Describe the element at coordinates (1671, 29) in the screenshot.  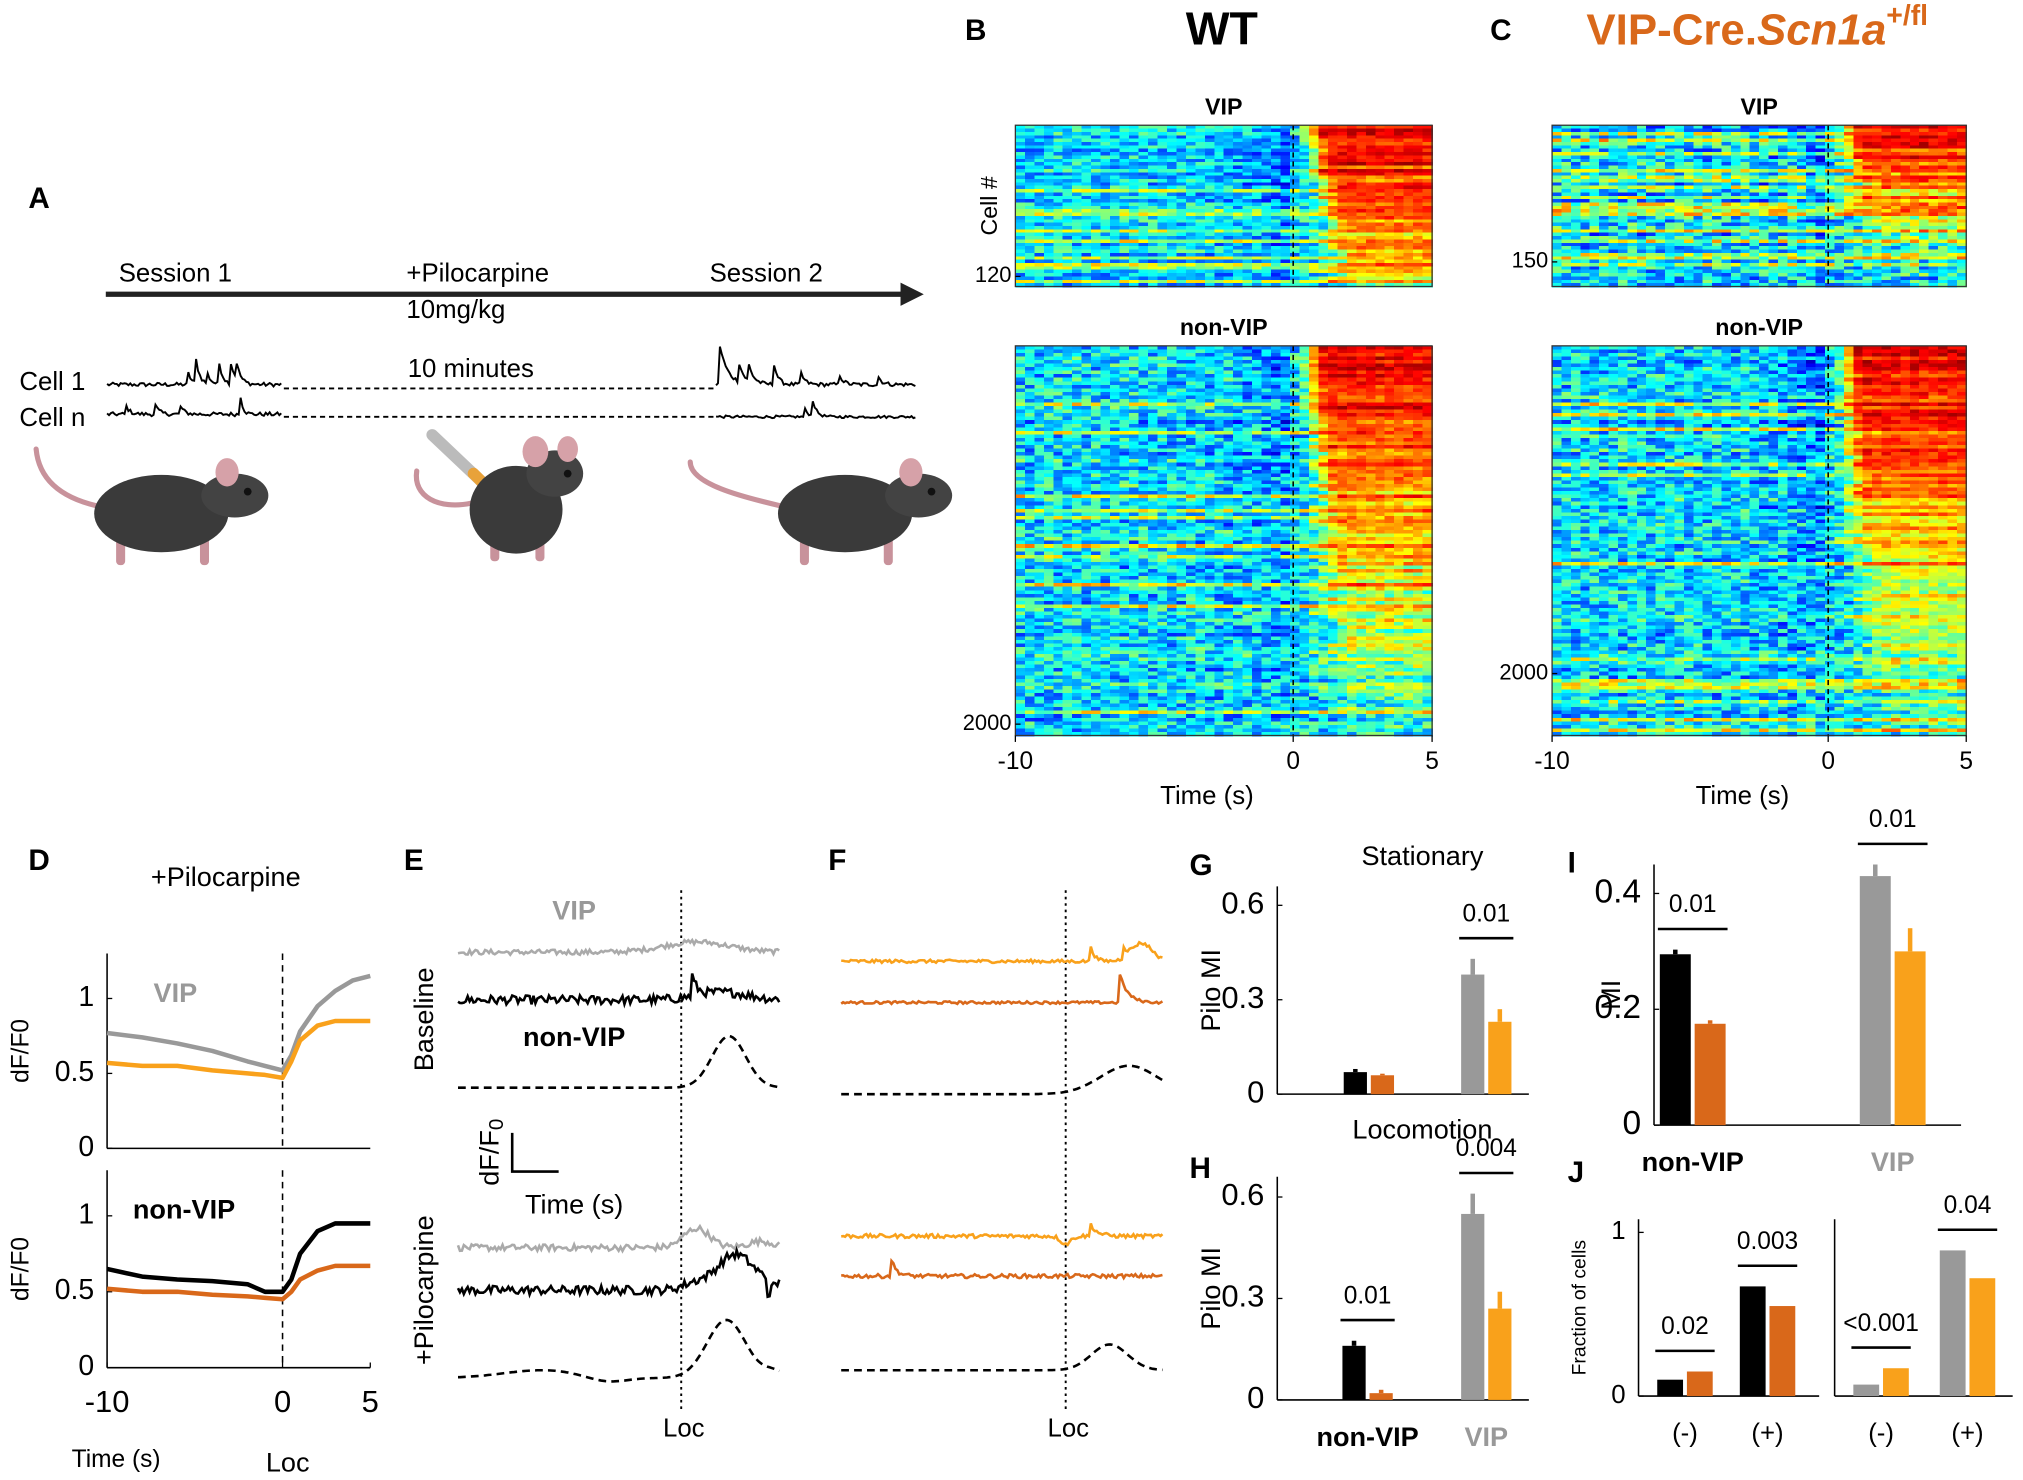
I see `title-part: VIP-Cre.` at that location.